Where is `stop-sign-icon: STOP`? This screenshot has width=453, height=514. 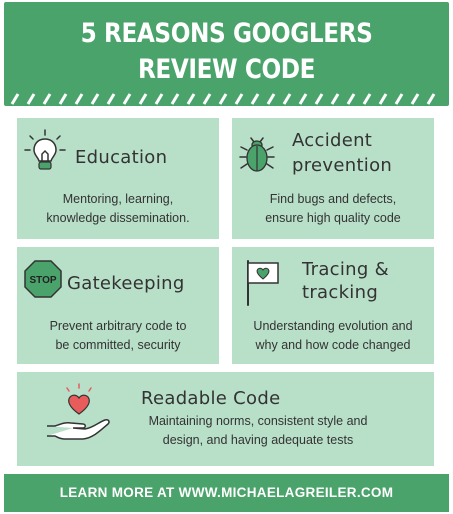 stop-sign-icon: STOP is located at coordinates (43, 279).